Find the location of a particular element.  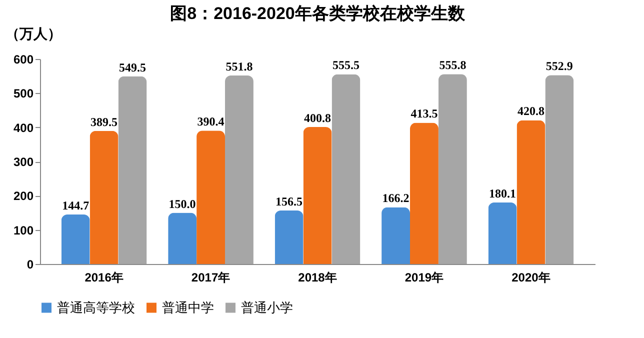

legend-label: 普通中学 is located at coordinates (188, 307).